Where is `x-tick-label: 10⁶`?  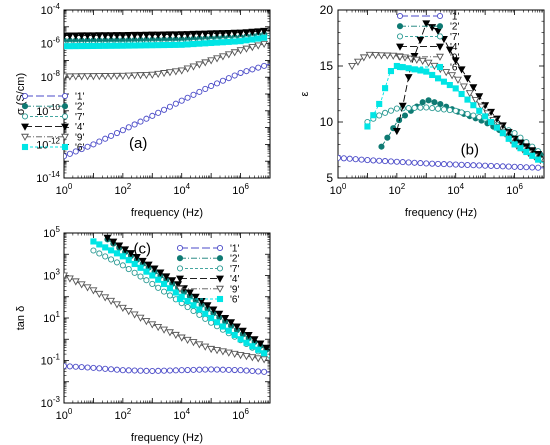 x-tick-label: 10⁶ is located at coordinates (514, 189).